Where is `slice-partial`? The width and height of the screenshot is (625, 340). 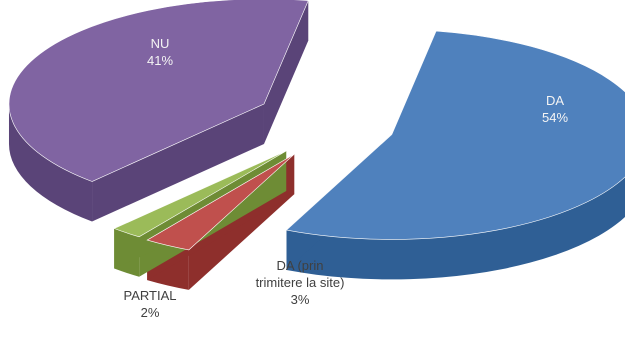
slice-partial is located at coordinates (200, 194).